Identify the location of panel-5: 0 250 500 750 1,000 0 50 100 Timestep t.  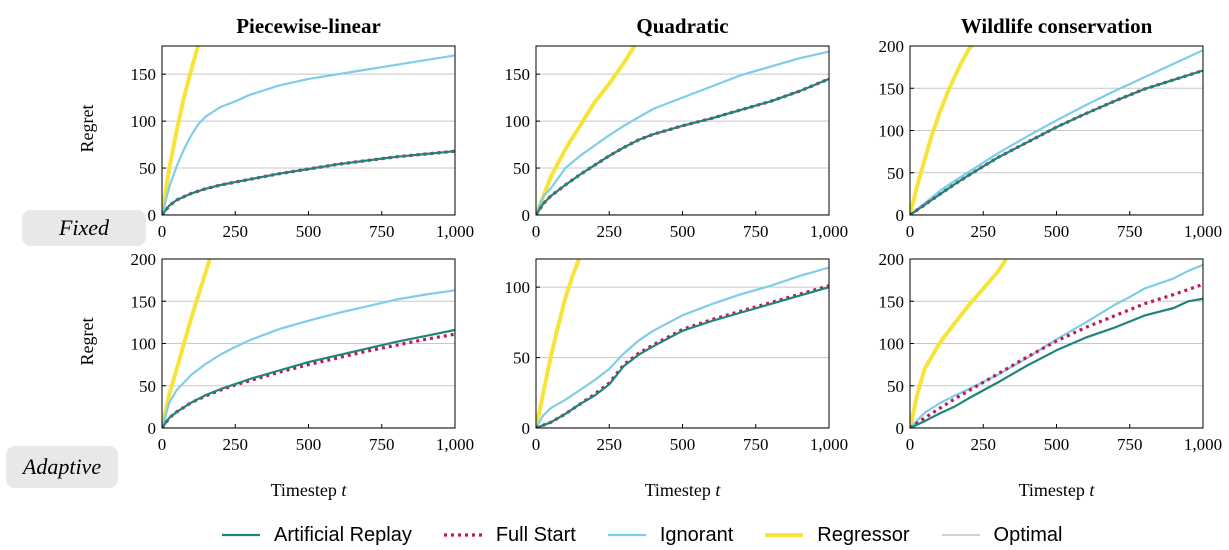
(676, 379).